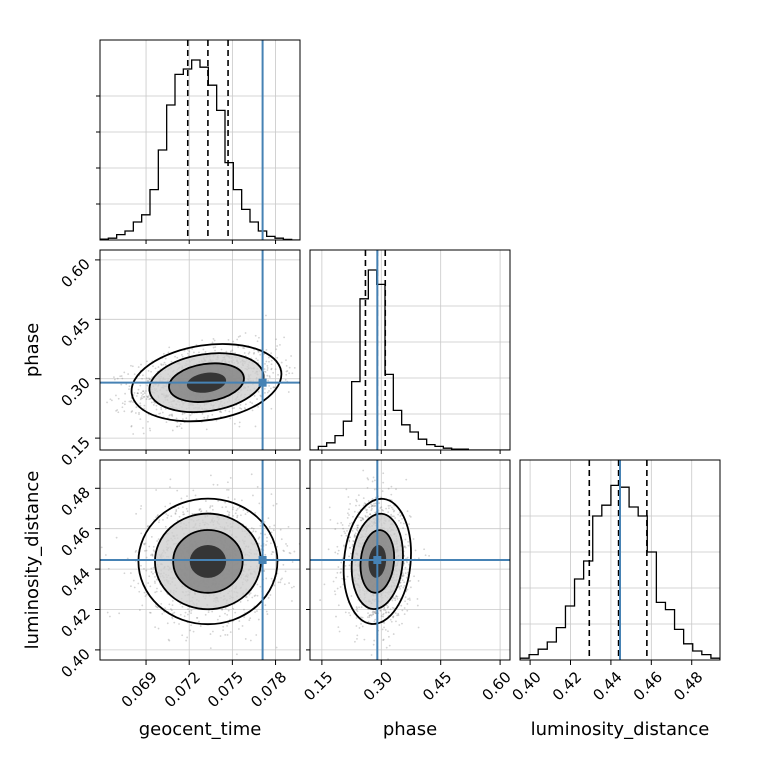 The image size is (760, 760). I want to click on y-tick-label: 0.44, so click(75, 582).